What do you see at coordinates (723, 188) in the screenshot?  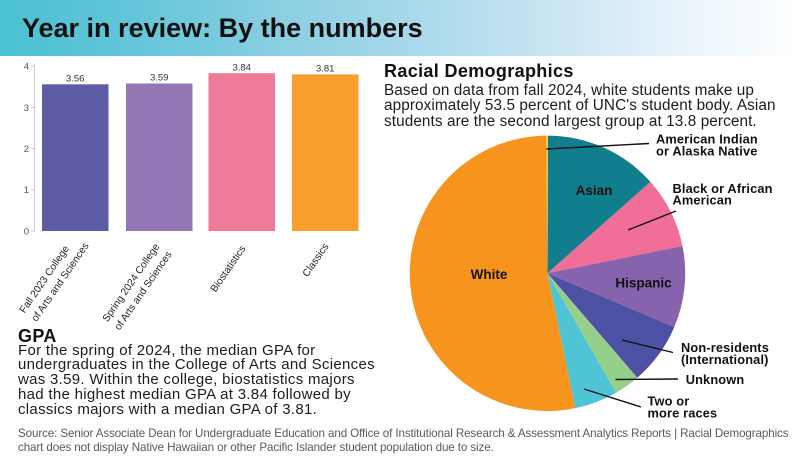 I see `svg-text: Black or African` at bounding box center [723, 188].